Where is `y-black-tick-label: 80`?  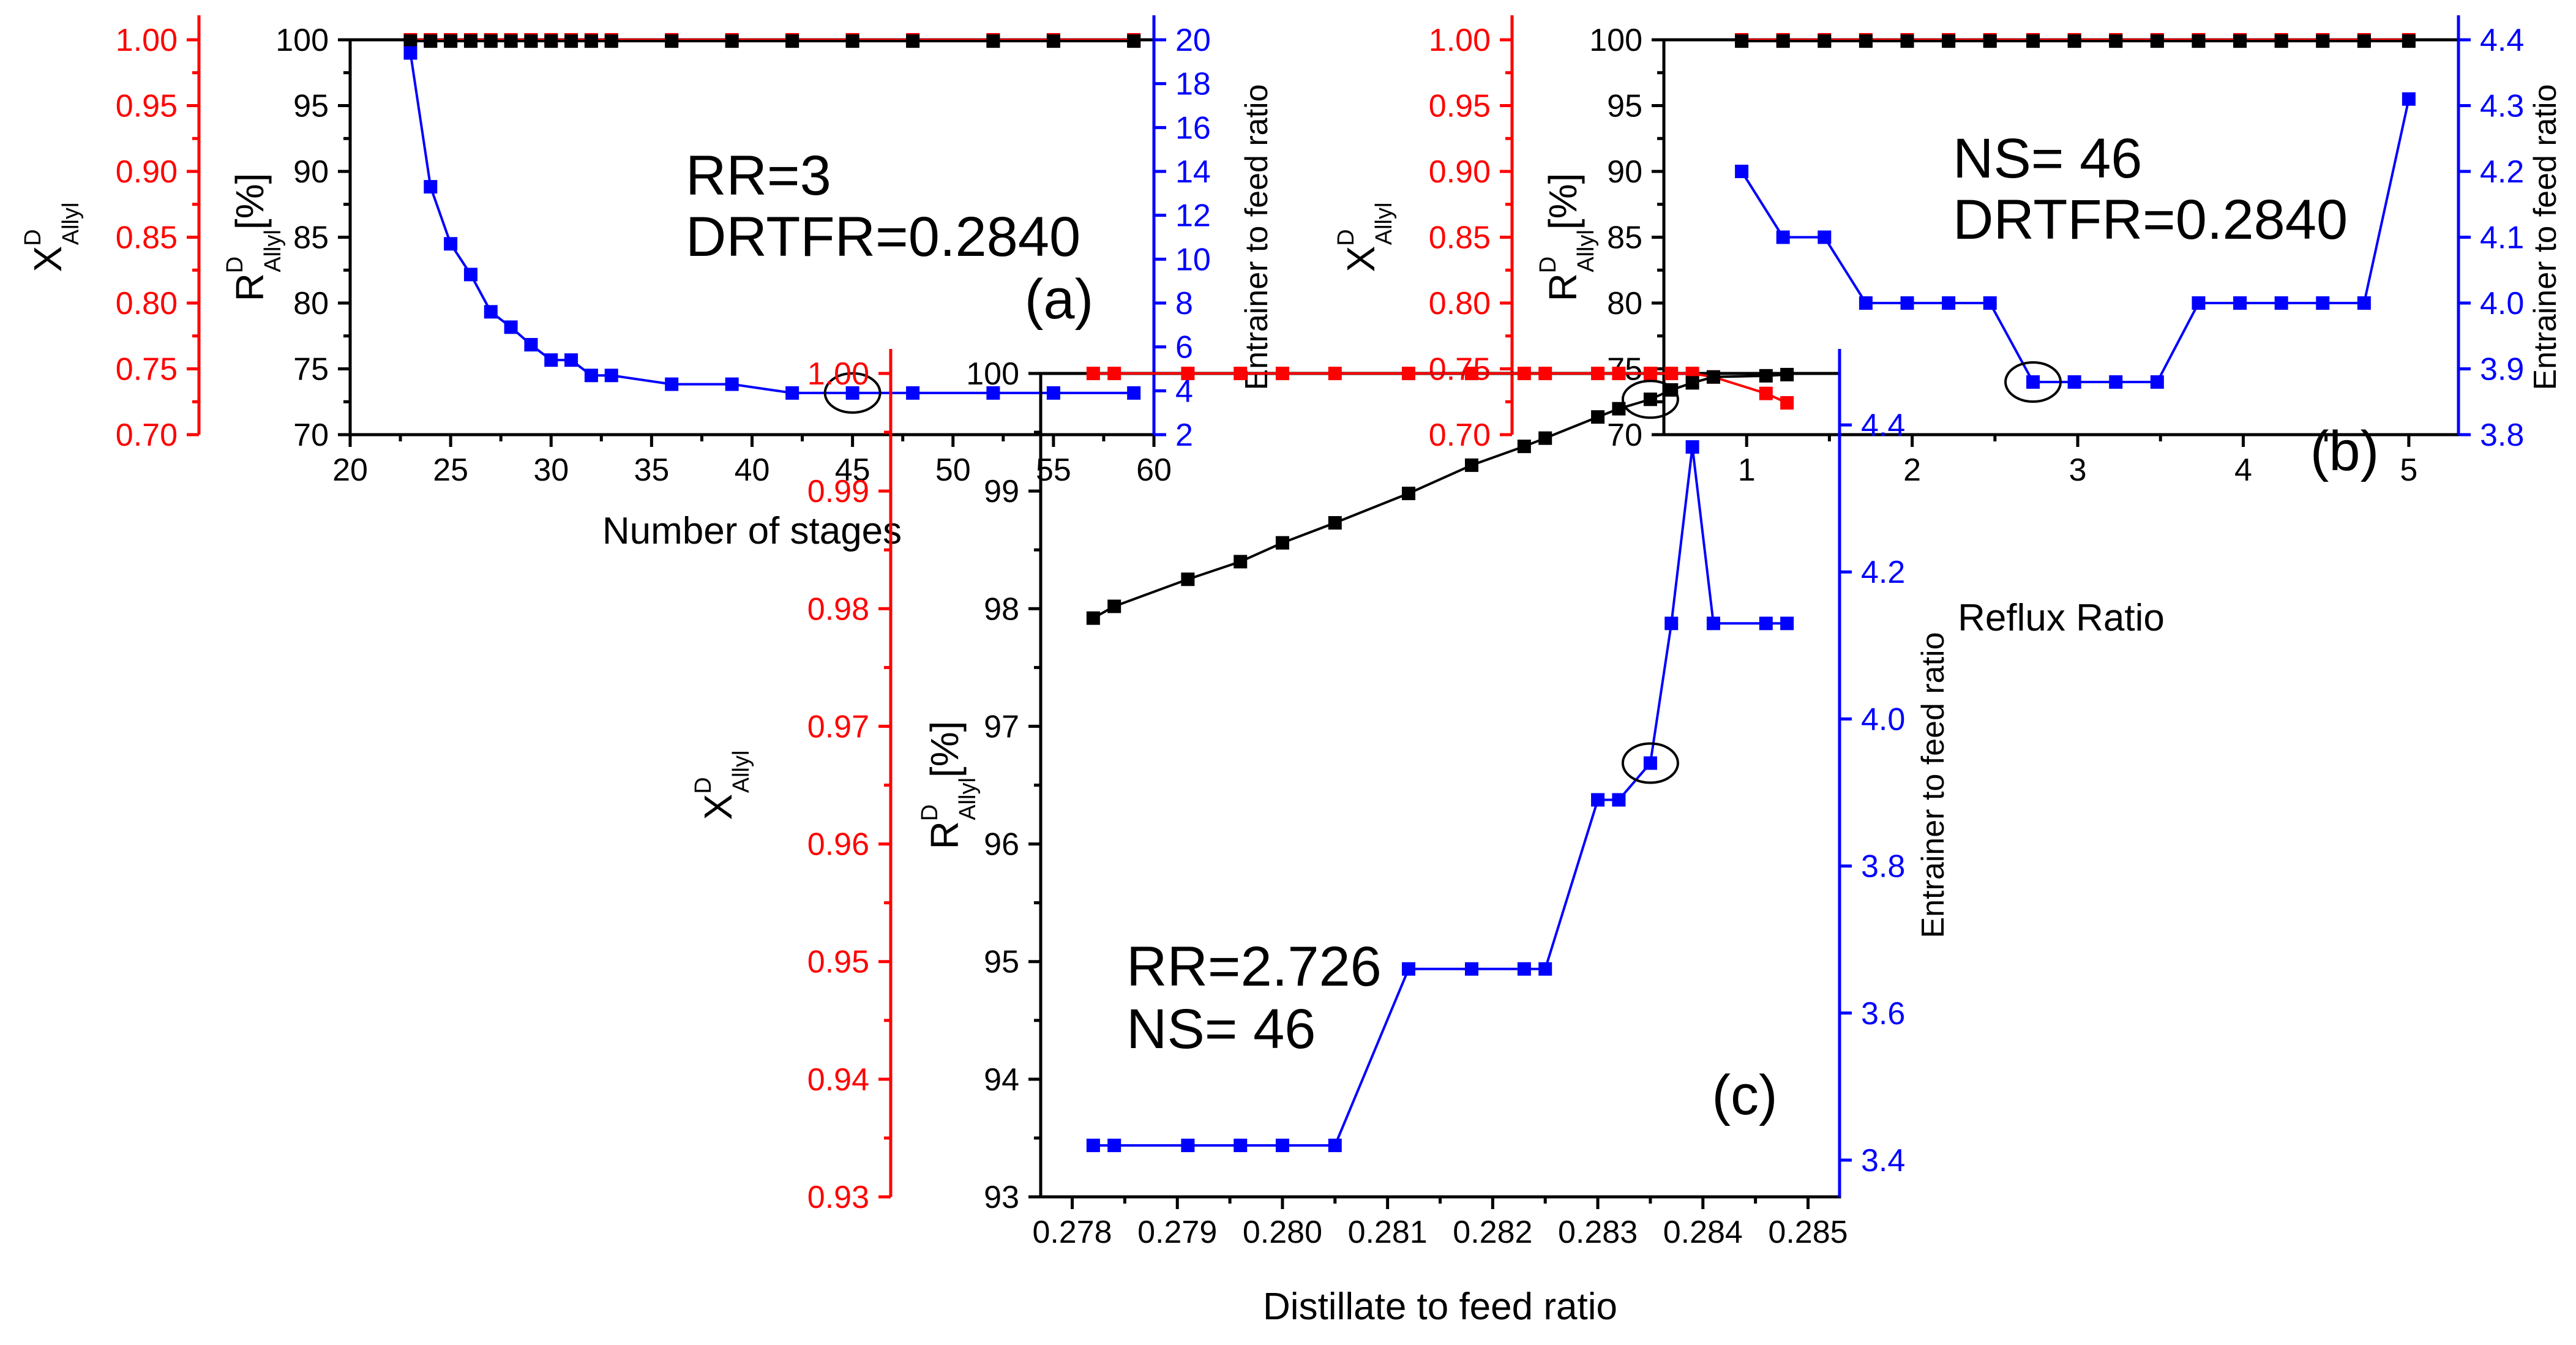
y-black-tick-label: 80 is located at coordinates (1625, 303).